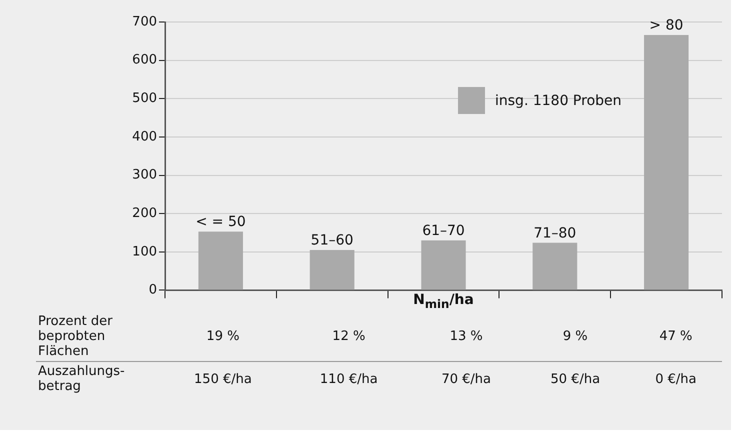  What do you see at coordinates (144, 22) in the screenshot?
I see `y-tick-label: 700` at bounding box center [144, 22].